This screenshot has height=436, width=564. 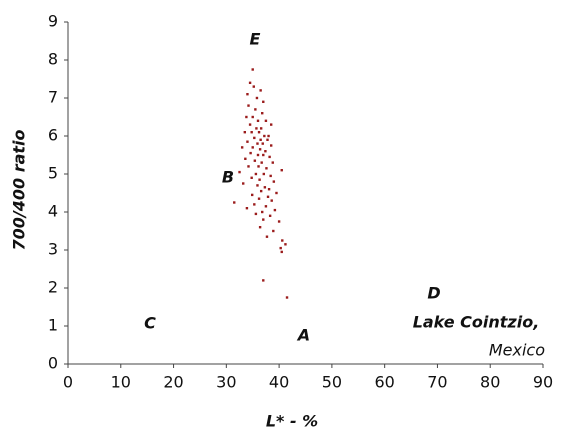 I want to click on x-axis-label: L* - %, so click(x=292, y=421).